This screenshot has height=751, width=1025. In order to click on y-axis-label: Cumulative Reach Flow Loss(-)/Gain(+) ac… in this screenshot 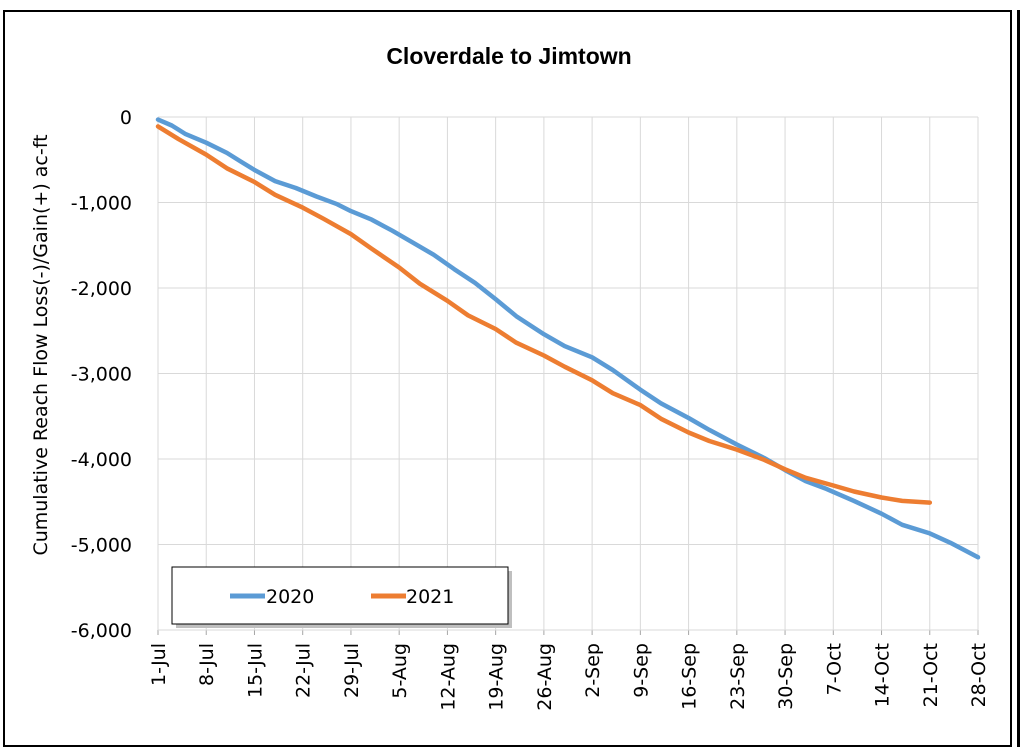, I will do `click(41, 344)`.